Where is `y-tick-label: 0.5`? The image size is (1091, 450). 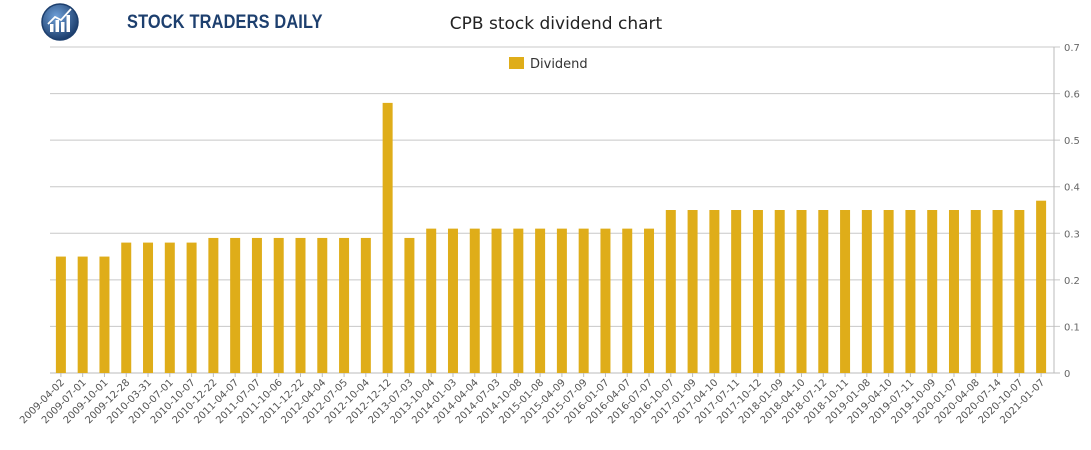 y-tick-label: 0.5 is located at coordinates (1072, 141).